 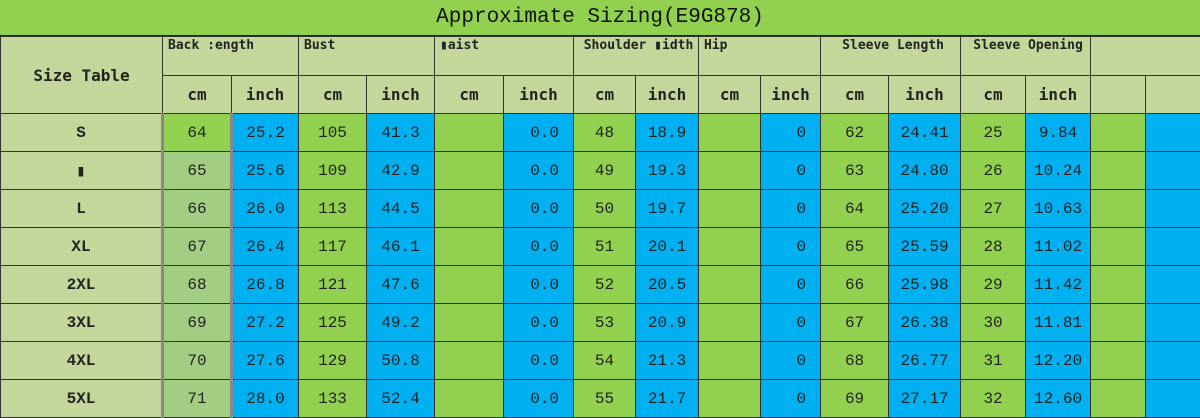 I want to click on cm-cell: 49, so click(x=605, y=171).